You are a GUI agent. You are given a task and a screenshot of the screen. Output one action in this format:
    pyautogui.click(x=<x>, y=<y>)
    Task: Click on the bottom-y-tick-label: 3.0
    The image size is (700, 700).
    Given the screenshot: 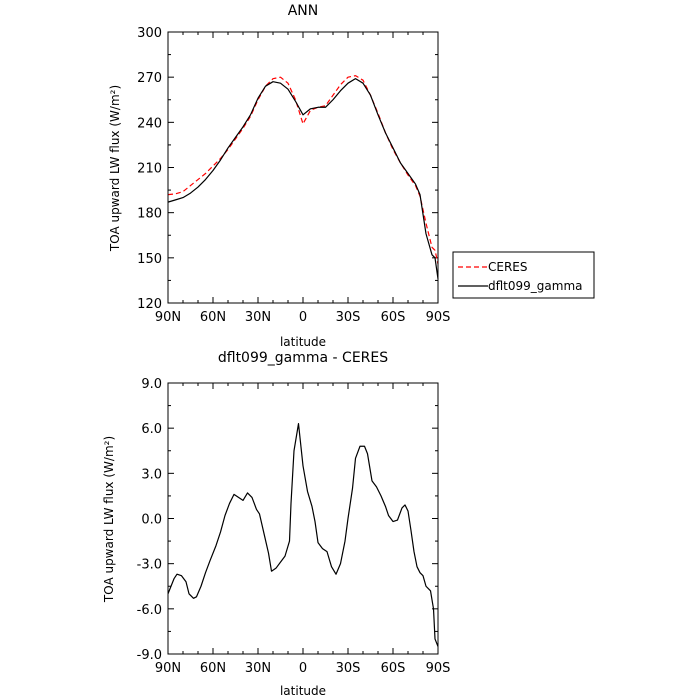 What is the action you would take?
    pyautogui.click(x=151, y=474)
    